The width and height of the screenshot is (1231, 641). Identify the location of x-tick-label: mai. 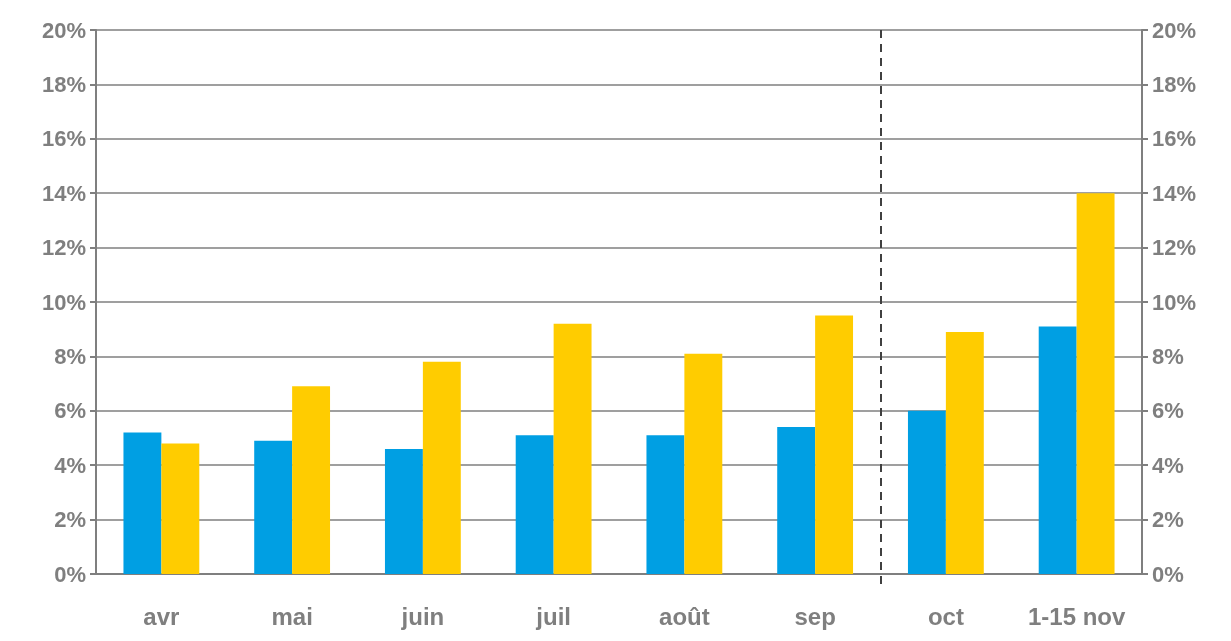
(292, 616).